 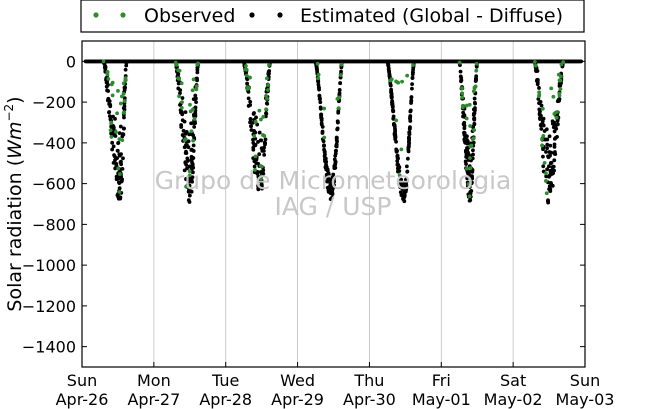 I want to click on y-axis-label-prefix: Solar radiation (, so click(x=15, y=235).